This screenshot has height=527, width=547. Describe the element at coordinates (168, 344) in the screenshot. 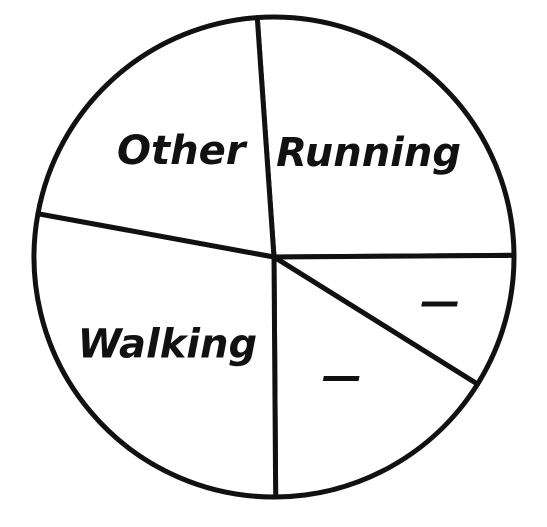

I see `slice-label: Walking` at that location.